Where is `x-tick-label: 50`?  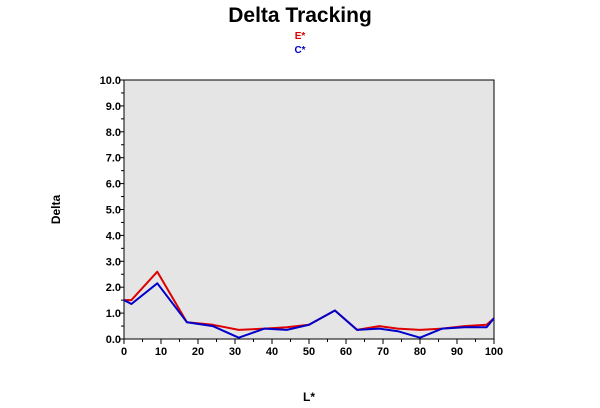
x-tick-label: 50 is located at coordinates (309, 352).